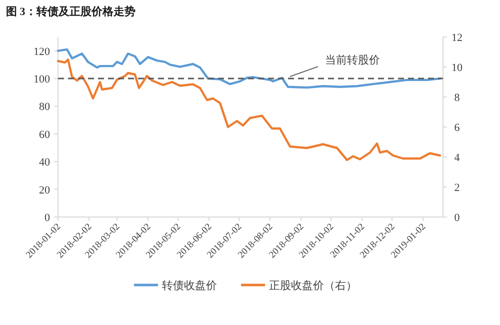 The width and height of the screenshot is (500, 325). Describe the element at coordinates (42, 52) in the screenshot. I see `y-tick-label: 120` at that location.